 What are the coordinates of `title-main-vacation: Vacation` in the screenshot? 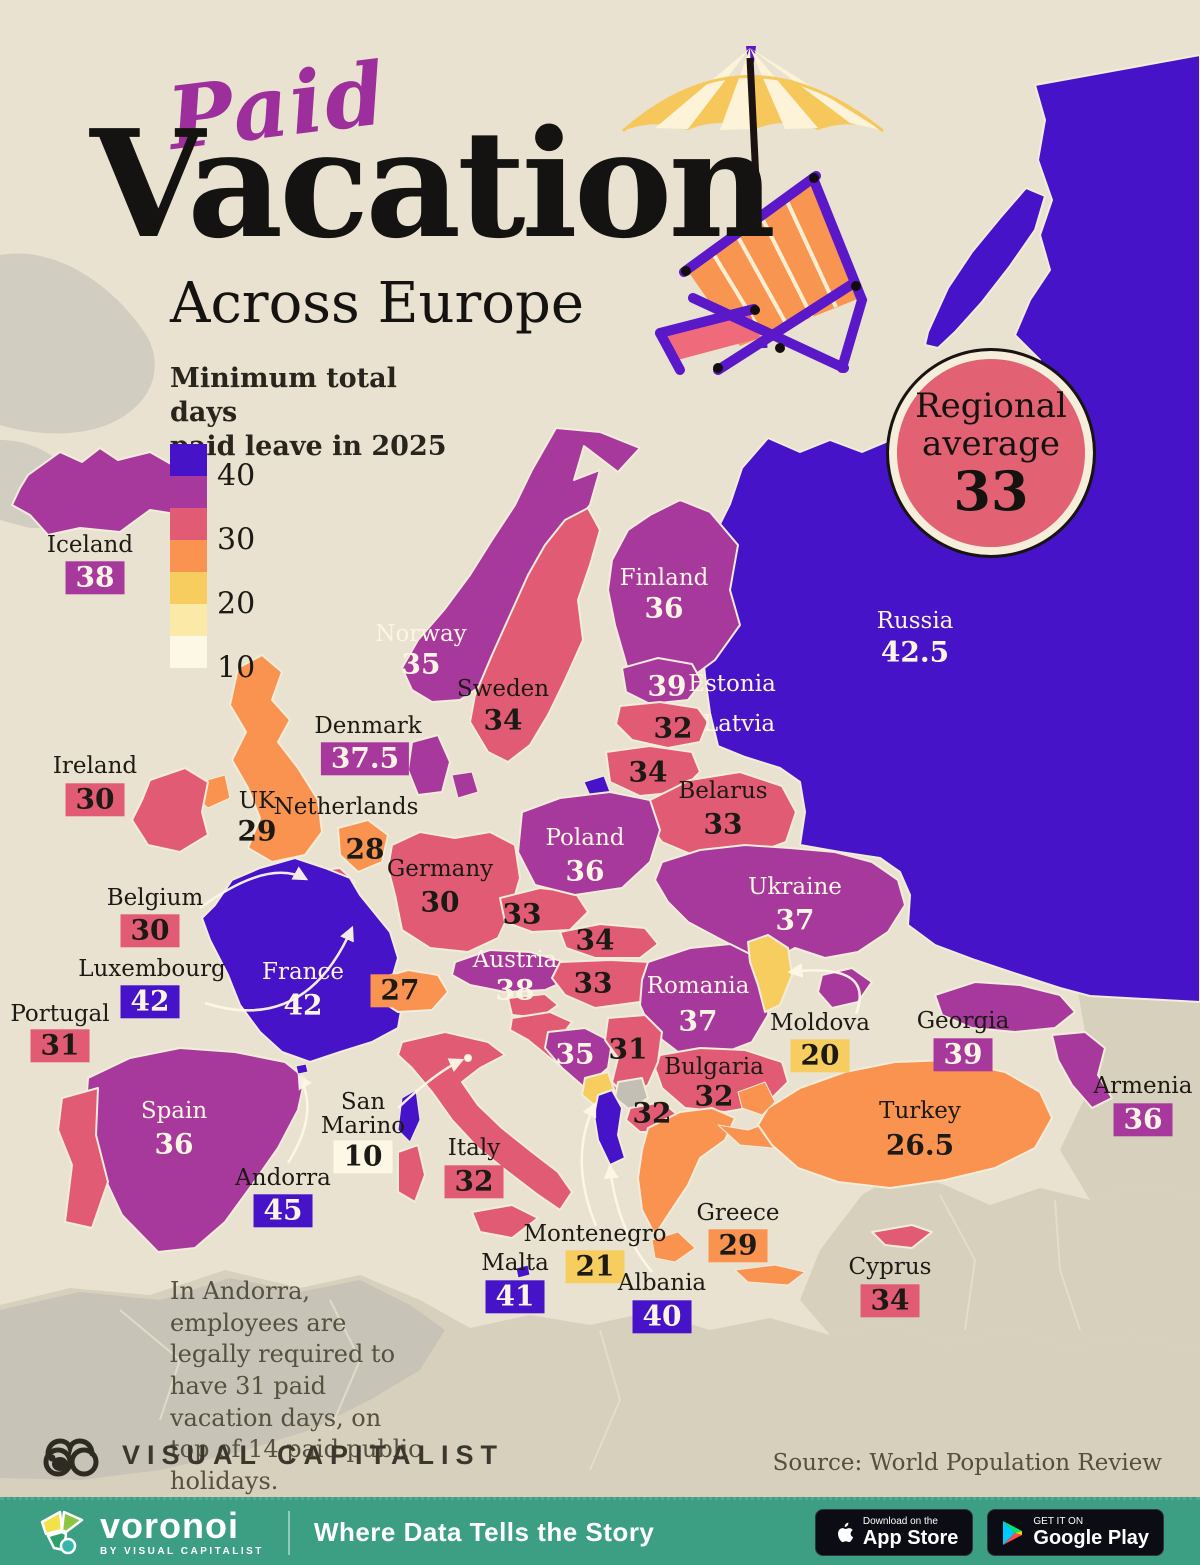 It's located at (433, 184).